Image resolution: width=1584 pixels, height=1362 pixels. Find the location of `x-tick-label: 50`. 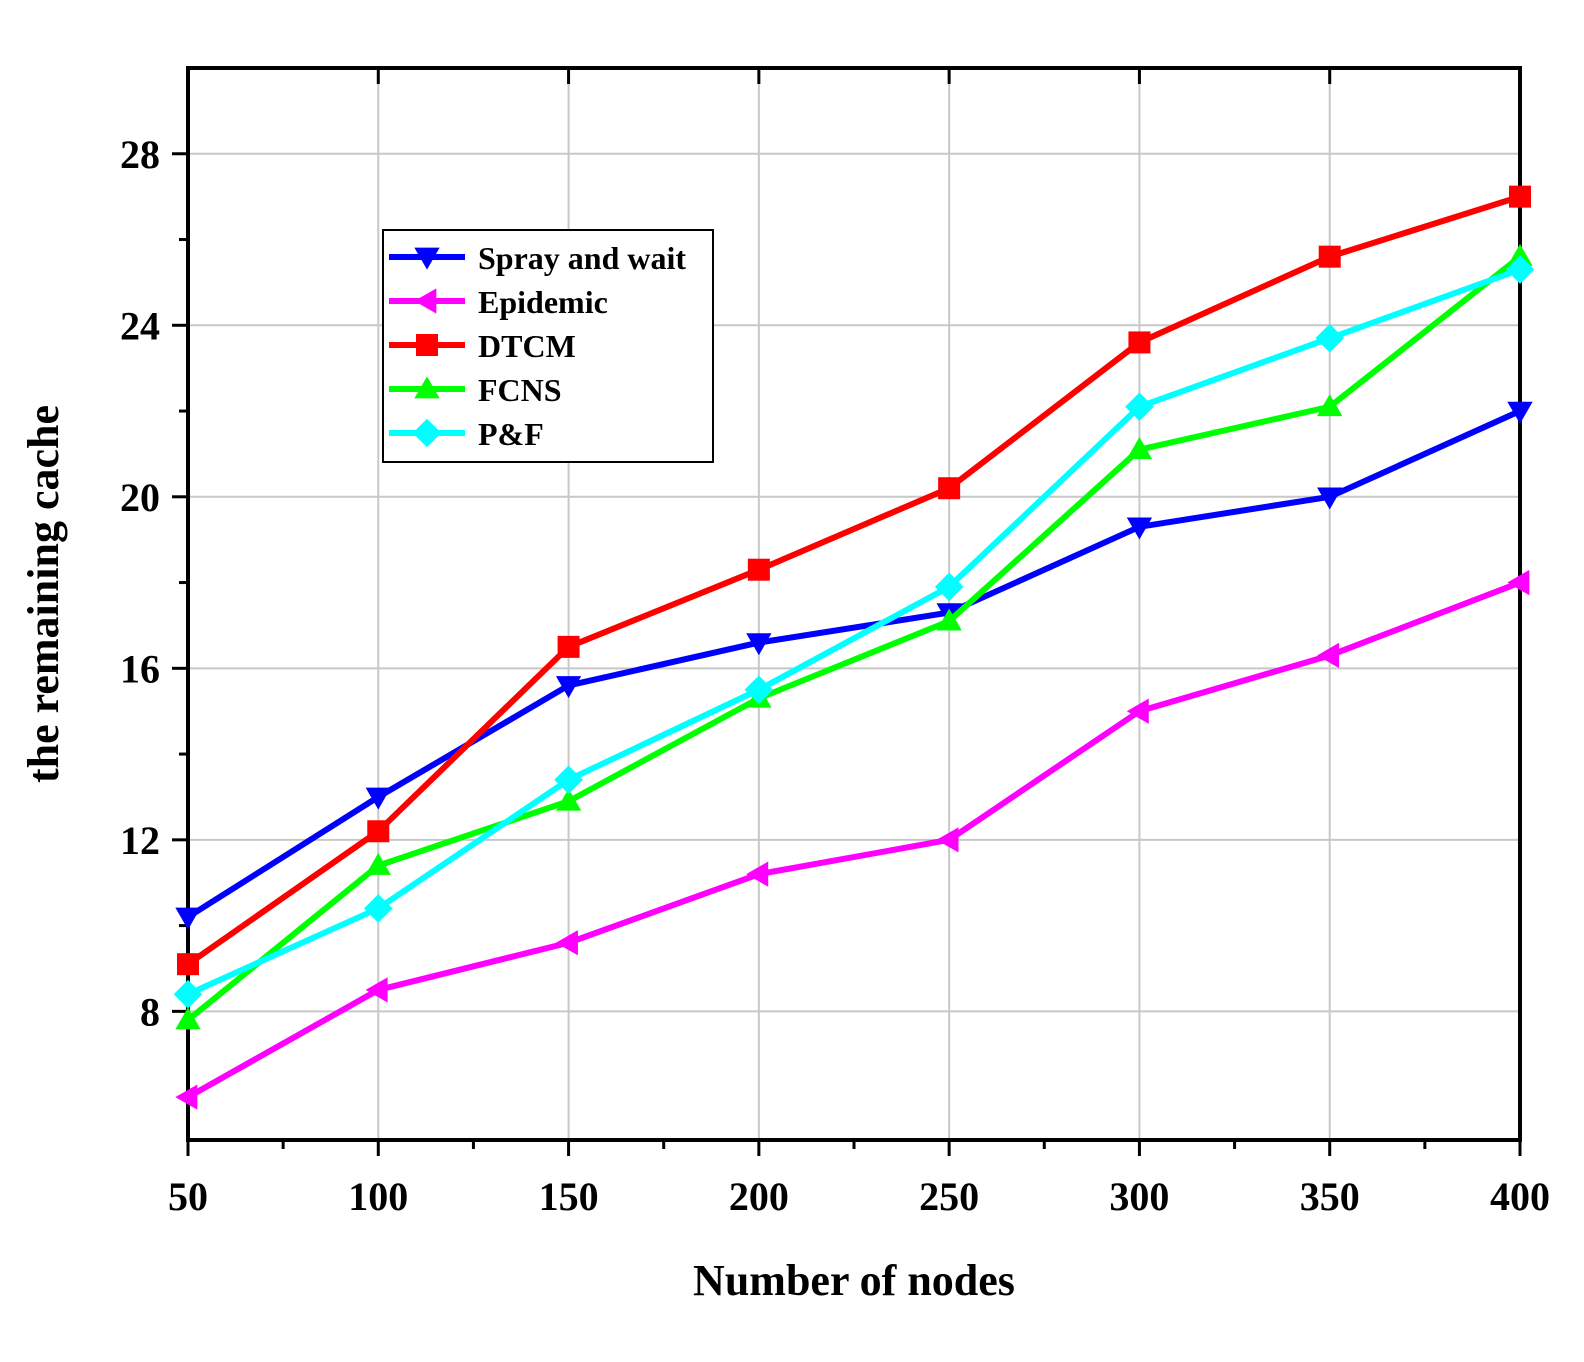

x-tick-label: 50 is located at coordinates (188, 1196).